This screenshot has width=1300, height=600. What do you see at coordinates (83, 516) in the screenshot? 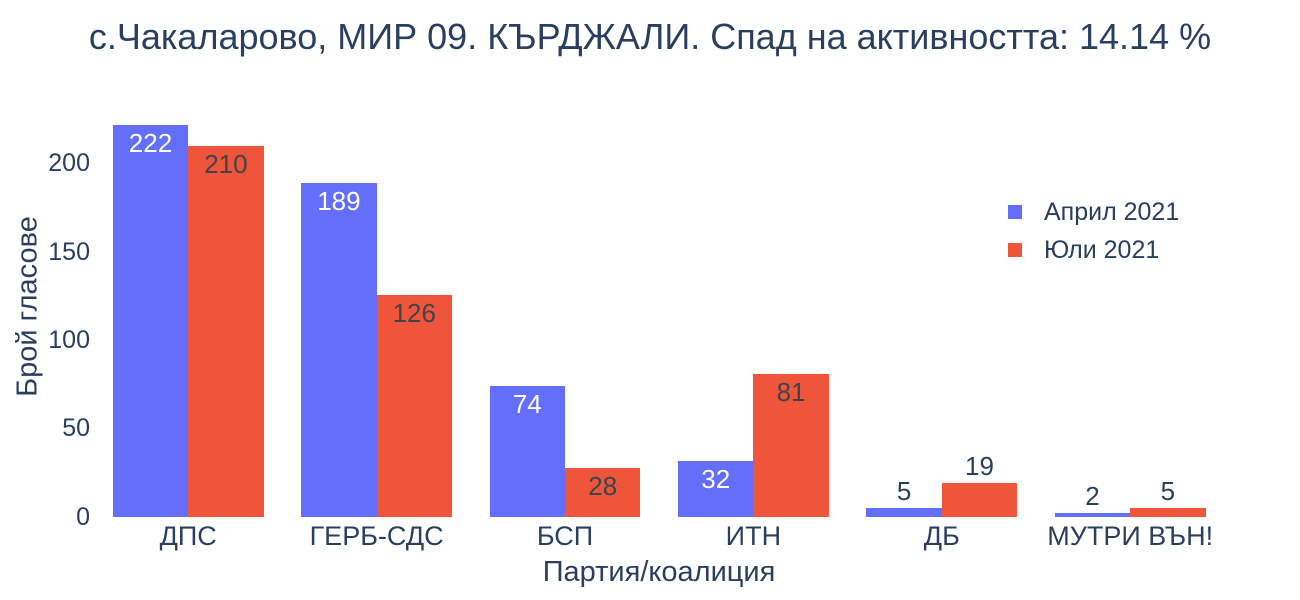
I see `y-tick-label: 0` at bounding box center [83, 516].